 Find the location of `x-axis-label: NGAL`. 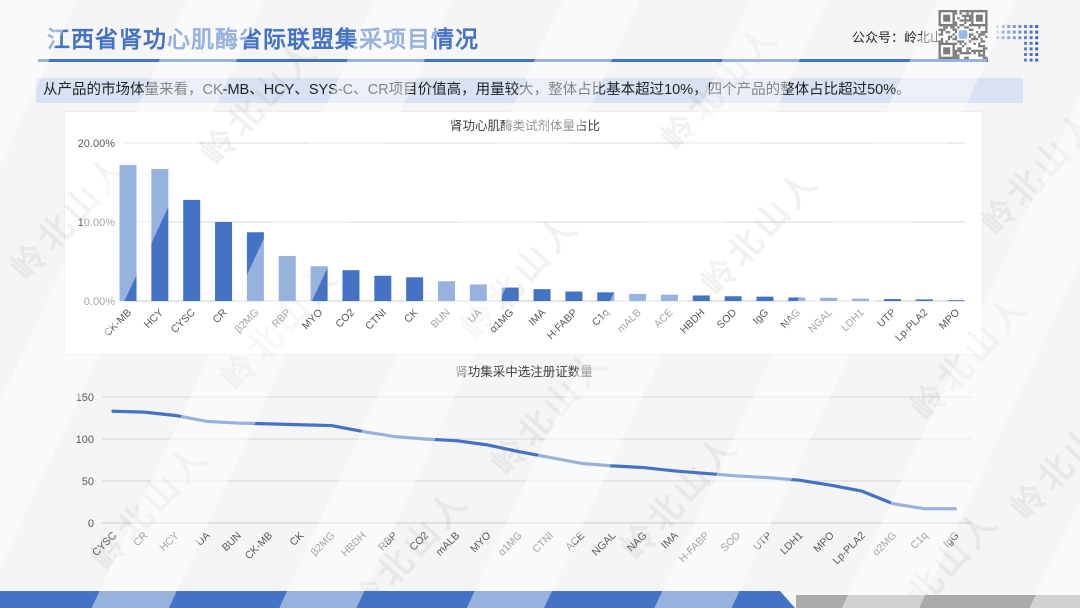

x-axis-label: NGAL is located at coordinates (820, 321).